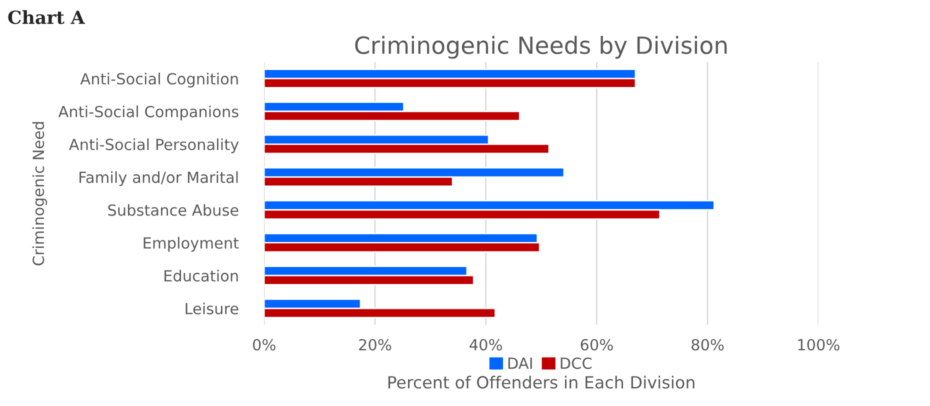 The height and width of the screenshot is (406, 930). What do you see at coordinates (201, 276) in the screenshot?
I see `y-tick-label: Education` at bounding box center [201, 276].